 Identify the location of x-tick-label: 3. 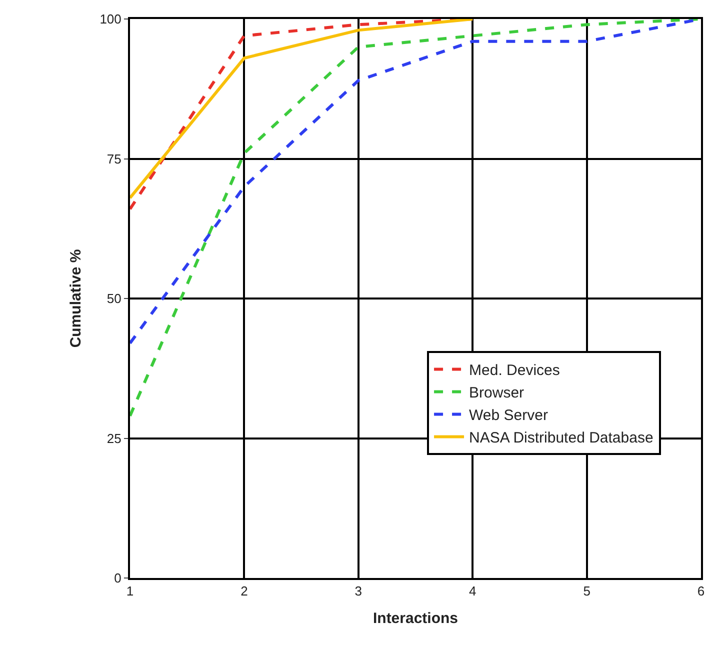
(358, 591).